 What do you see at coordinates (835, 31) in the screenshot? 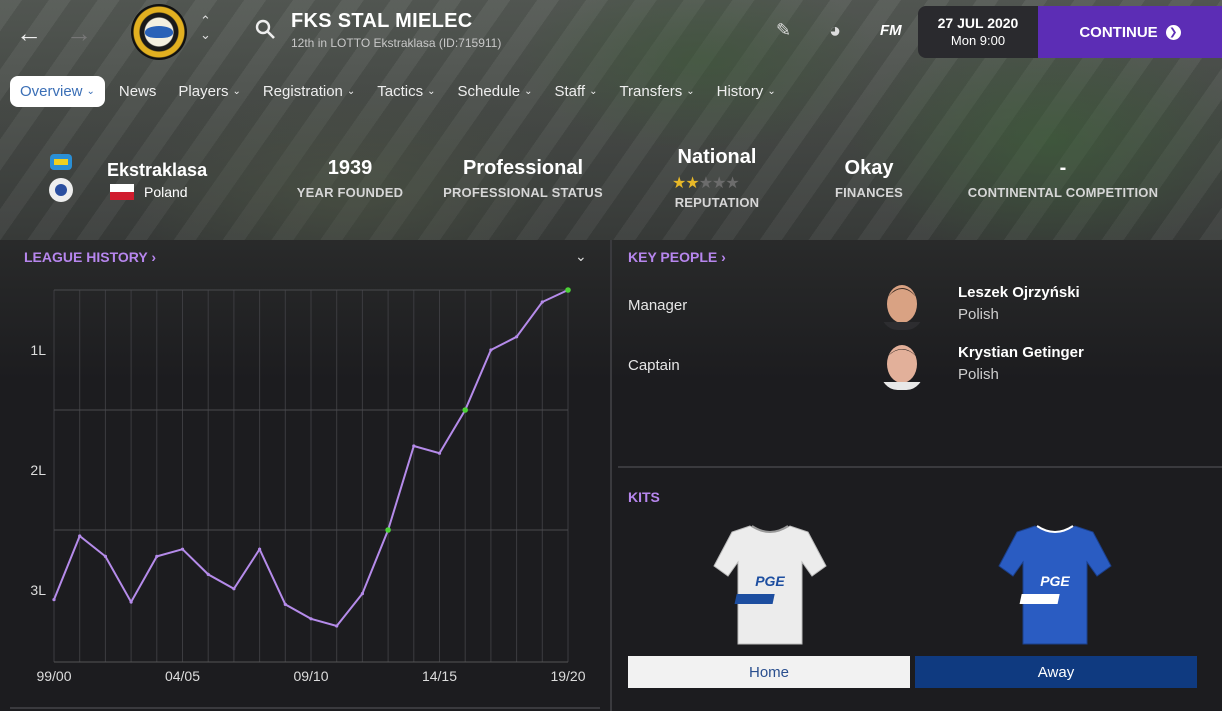
I see `globe-icon: ◕` at bounding box center [835, 31].